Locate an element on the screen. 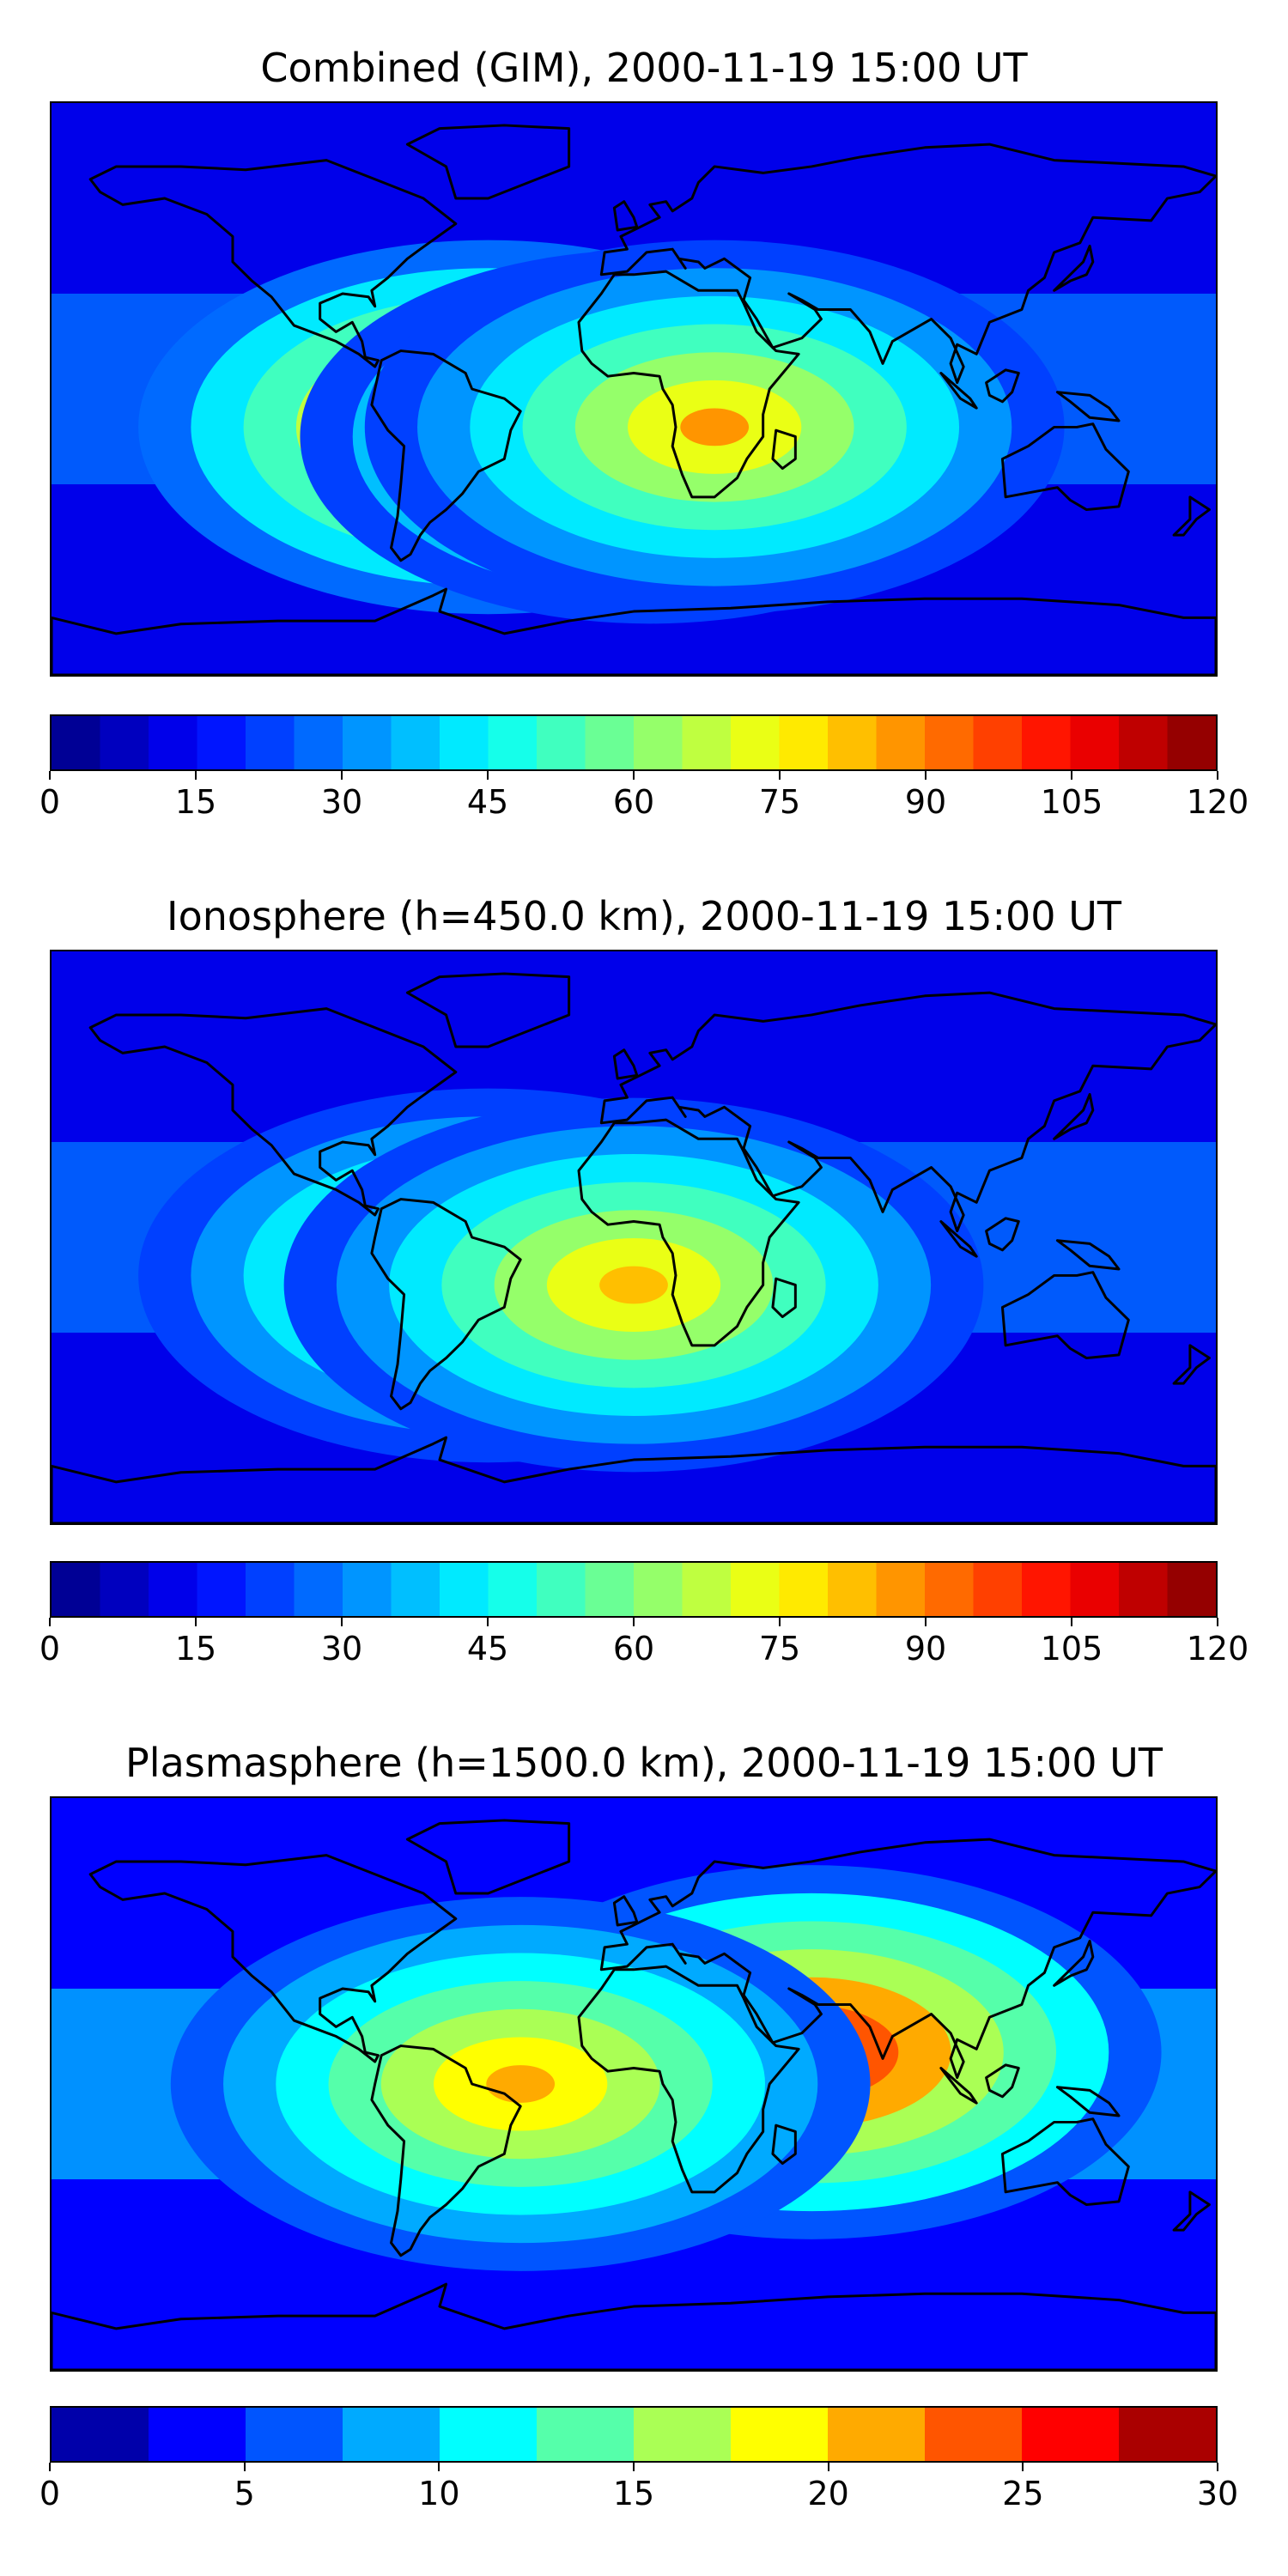 The width and height of the screenshot is (1288, 2576). colorbar-ticks: 0 15 30 45 60 75 90 105 120 is located at coordinates (644, 1643).